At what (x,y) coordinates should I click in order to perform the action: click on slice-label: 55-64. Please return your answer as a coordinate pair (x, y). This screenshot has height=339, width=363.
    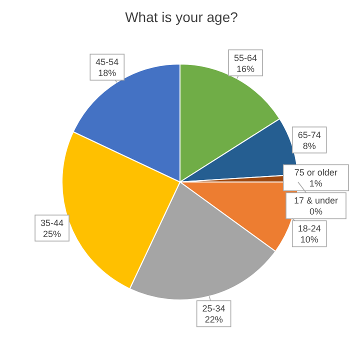
    Looking at the image, I should click on (246, 57).